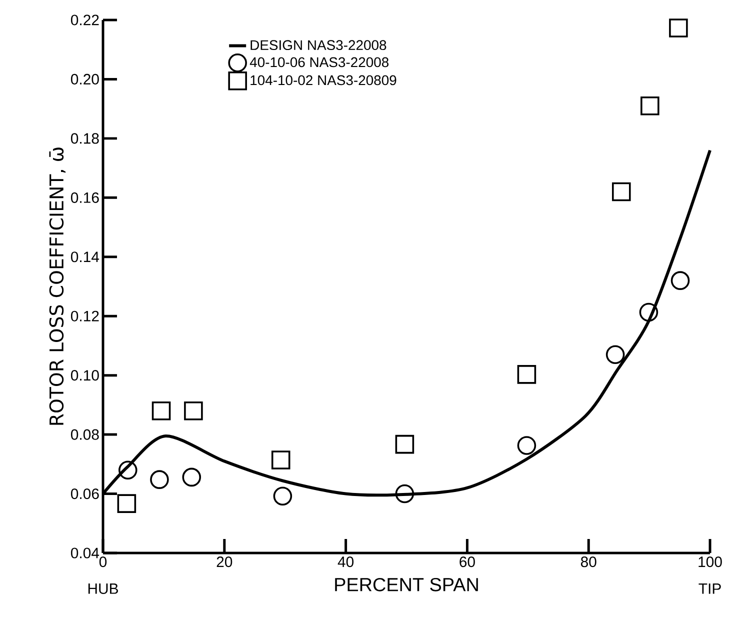 The height and width of the screenshot is (620, 731). Describe the element at coordinates (84, 434) in the screenshot. I see `y-tick-label: 0.08` at that location.